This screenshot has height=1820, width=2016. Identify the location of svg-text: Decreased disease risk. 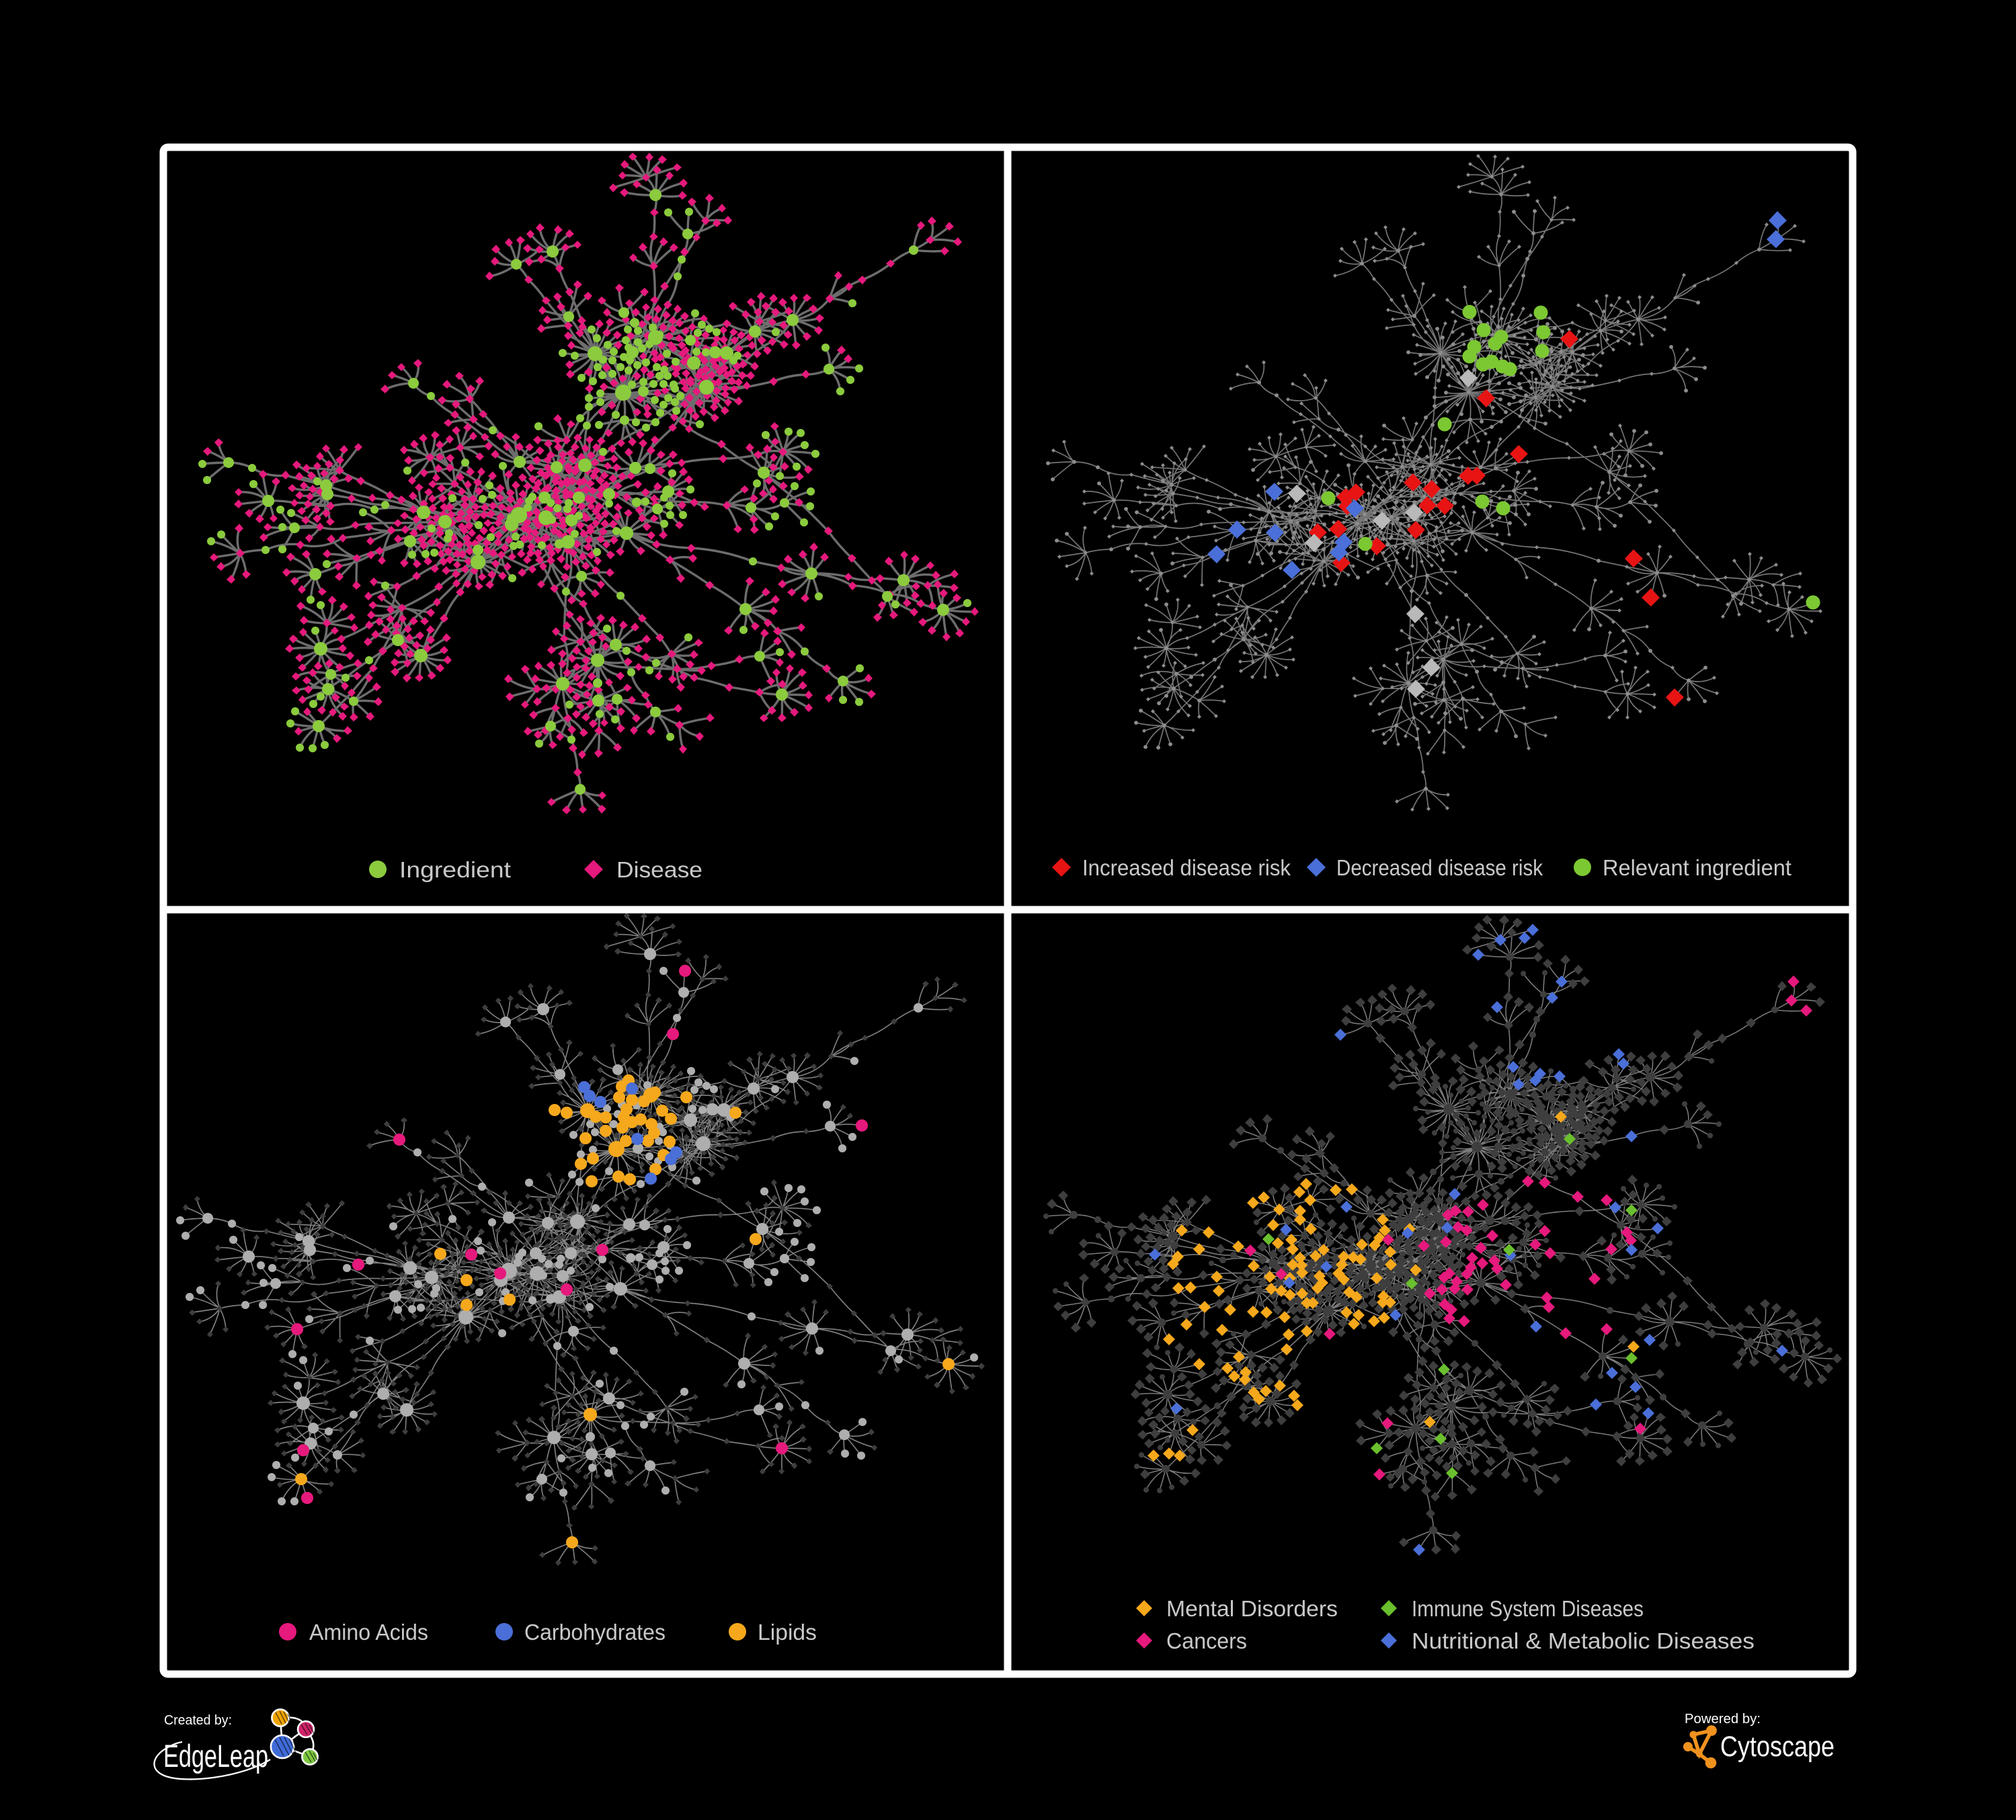
(1439, 867).